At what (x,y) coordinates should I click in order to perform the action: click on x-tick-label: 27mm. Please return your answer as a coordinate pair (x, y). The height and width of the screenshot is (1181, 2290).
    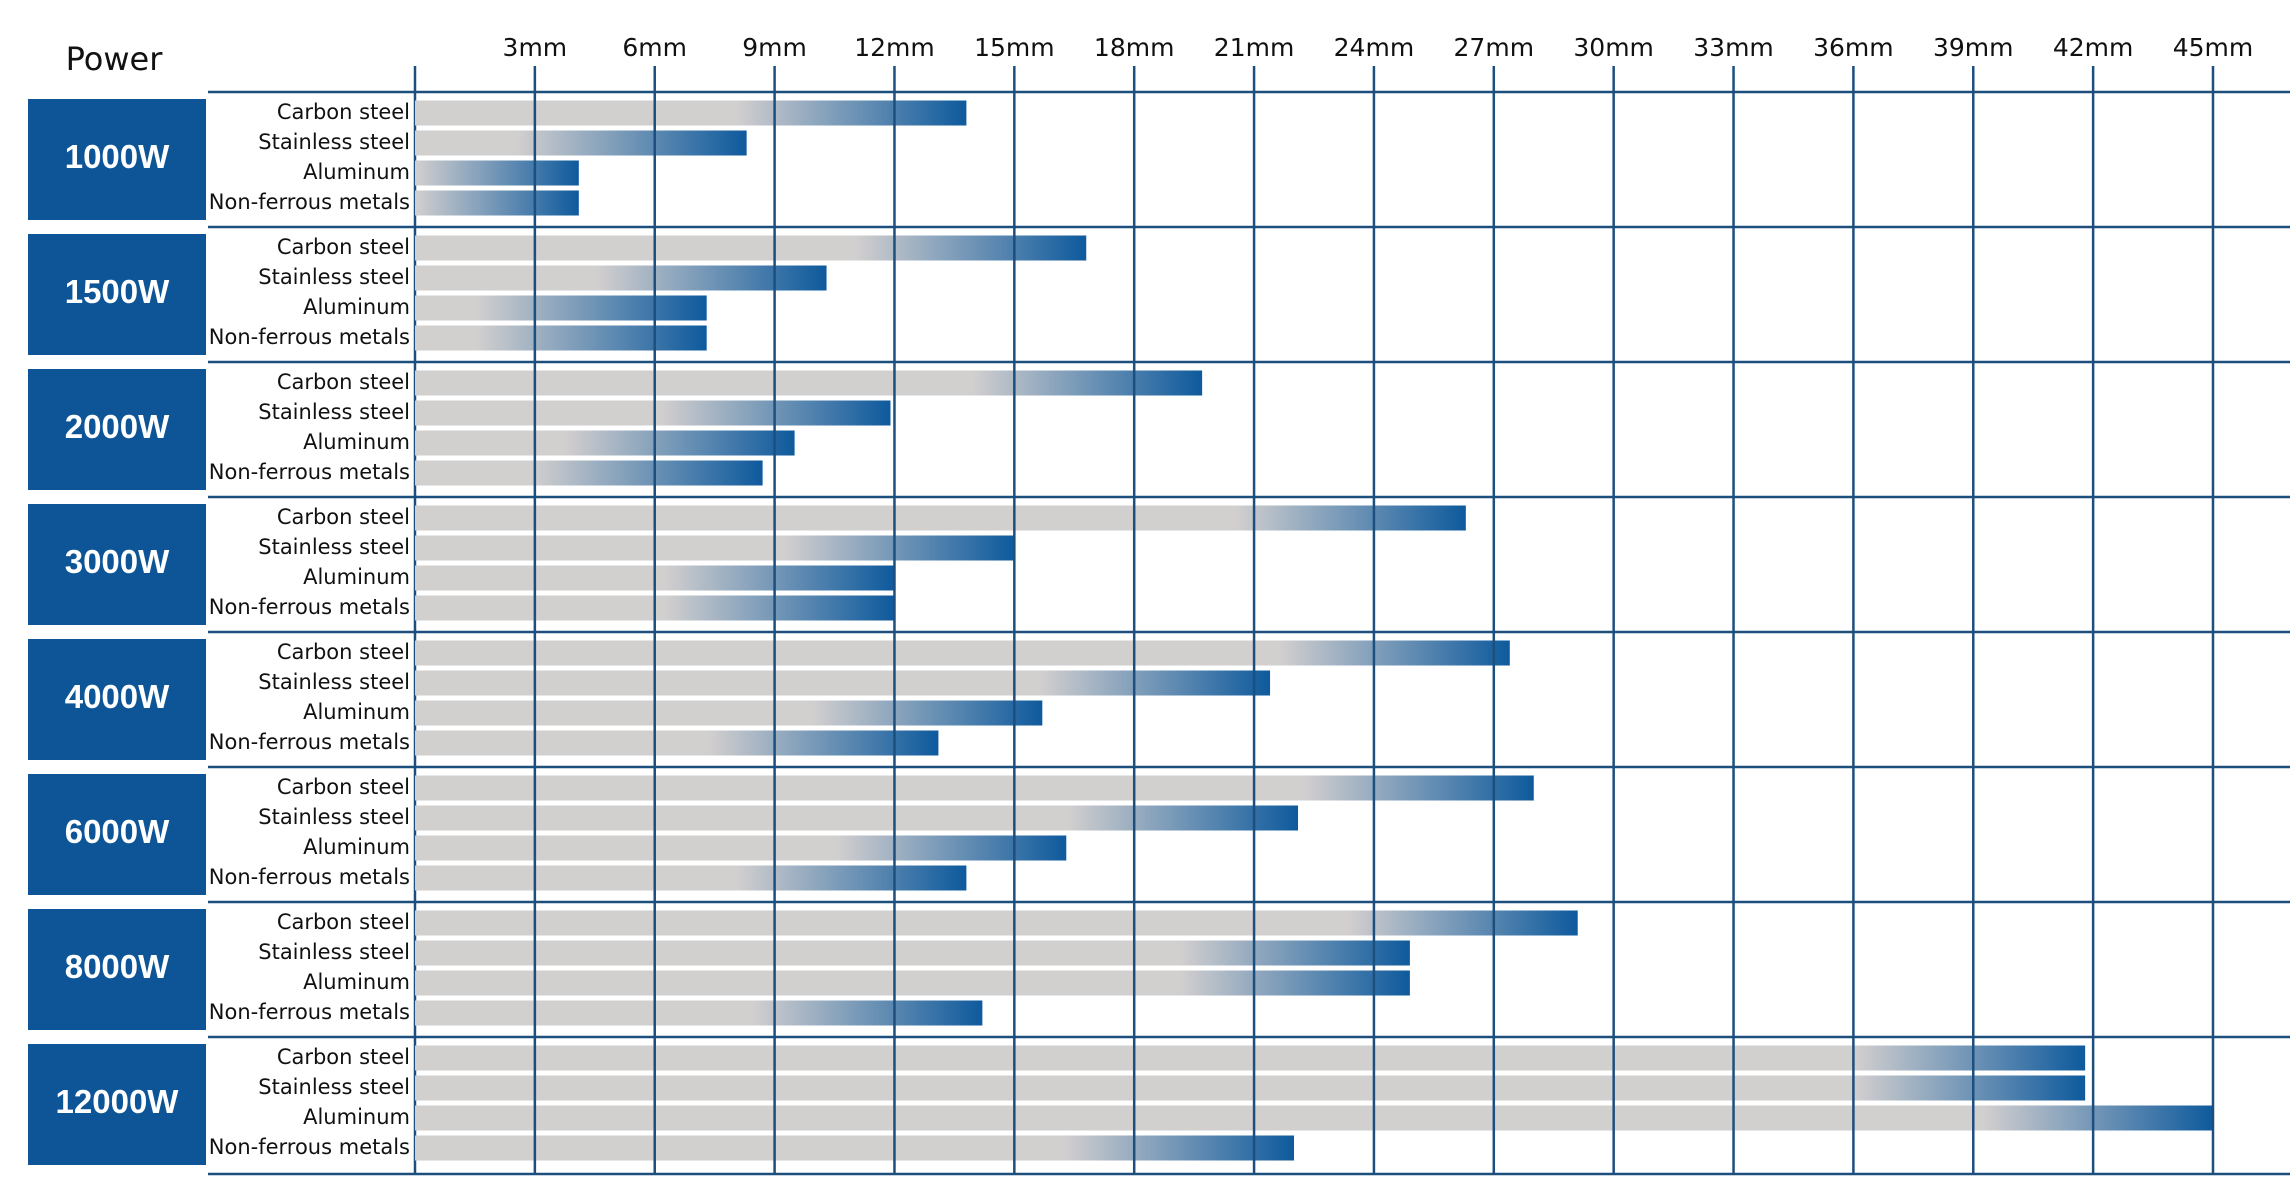
    Looking at the image, I should click on (1494, 47).